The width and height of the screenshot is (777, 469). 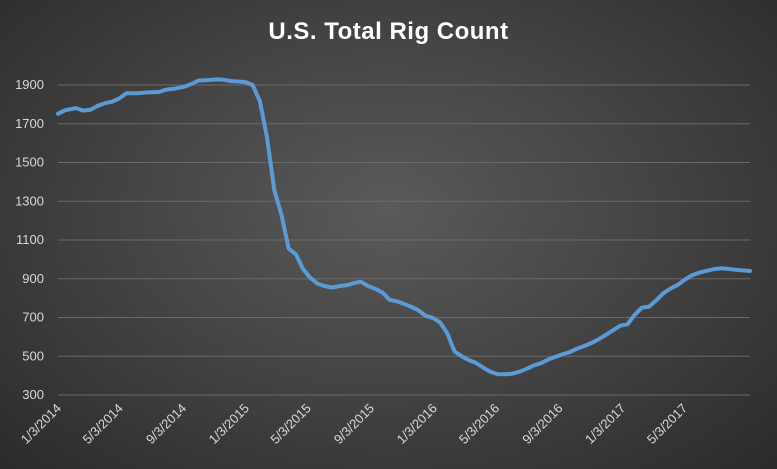 What do you see at coordinates (33, 278) in the screenshot?
I see `y-tick-label: 900` at bounding box center [33, 278].